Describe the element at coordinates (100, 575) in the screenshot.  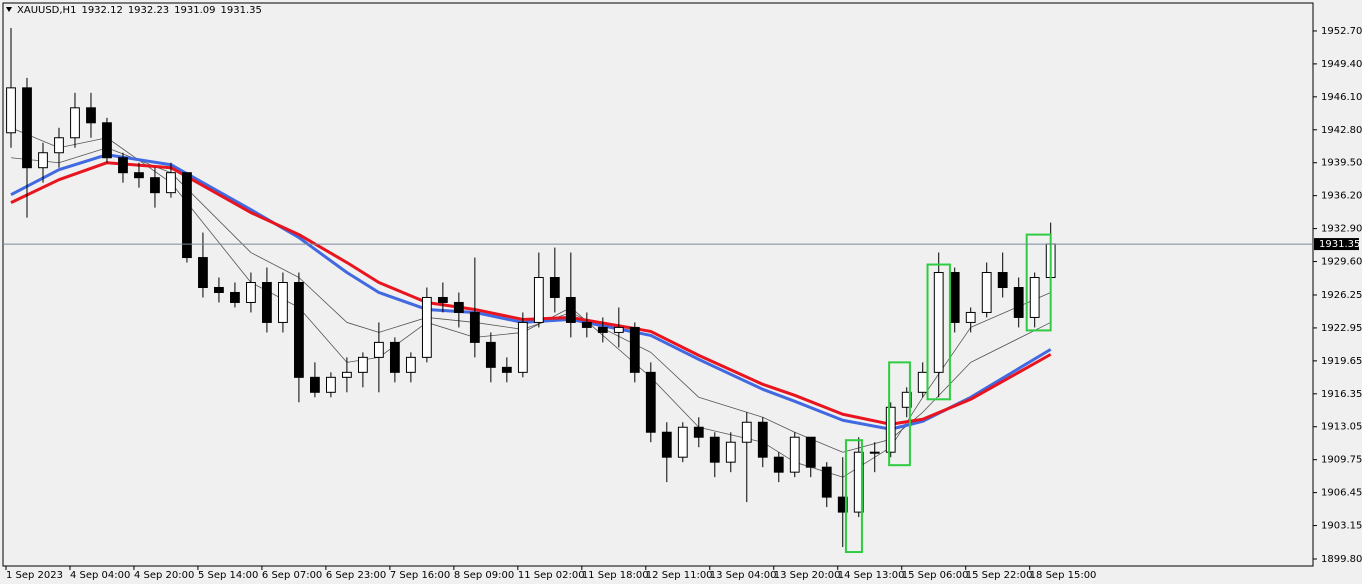
I see `x-tick-label: 4 Sep 04:00` at that location.